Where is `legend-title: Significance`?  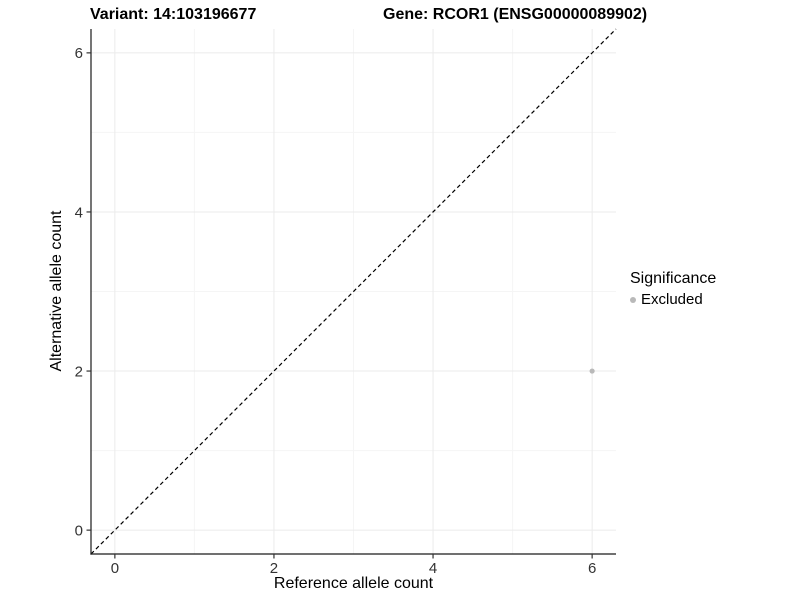
legend-title: Significance is located at coordinates (673, 278).